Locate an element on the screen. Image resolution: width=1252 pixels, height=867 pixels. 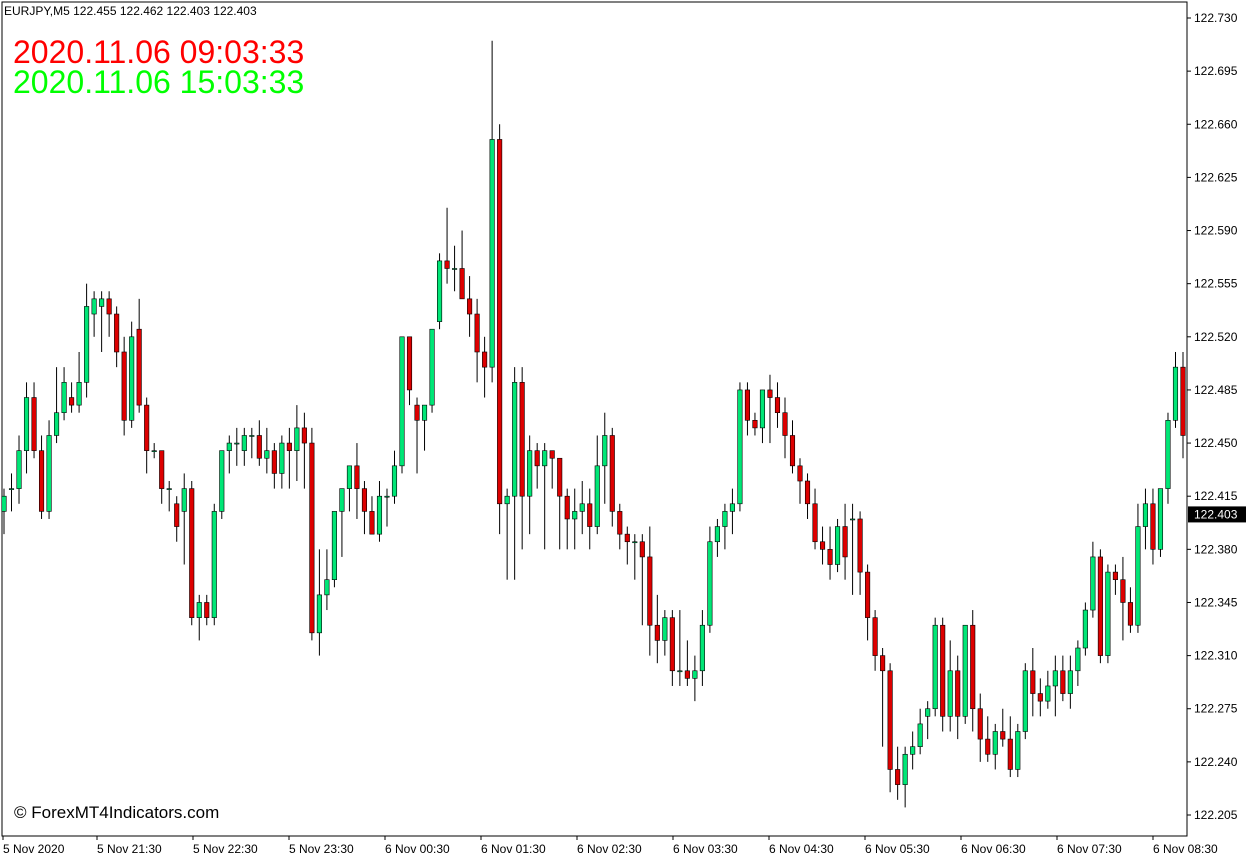
y-tick-label: 122.660 is located at coordinates (1216, 124).